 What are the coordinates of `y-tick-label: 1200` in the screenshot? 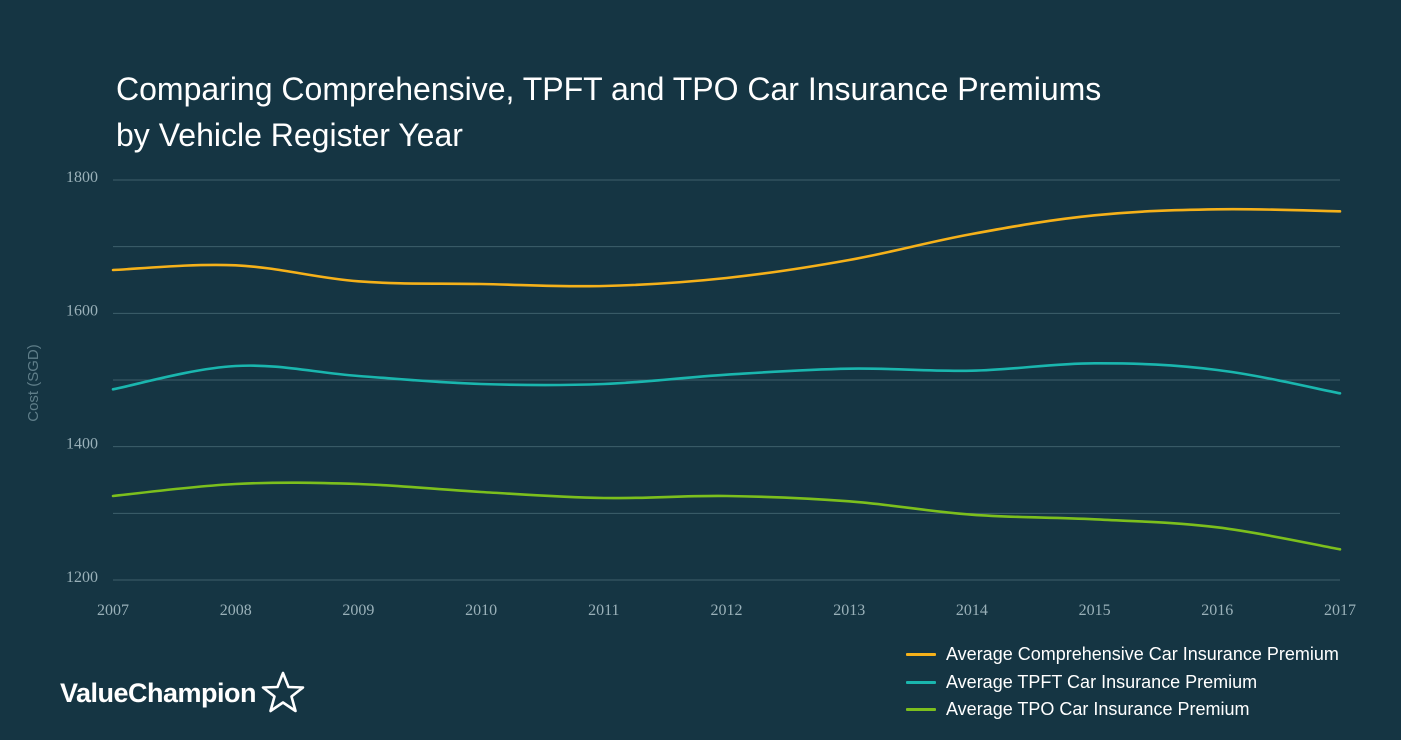 It's located at (82, 577).